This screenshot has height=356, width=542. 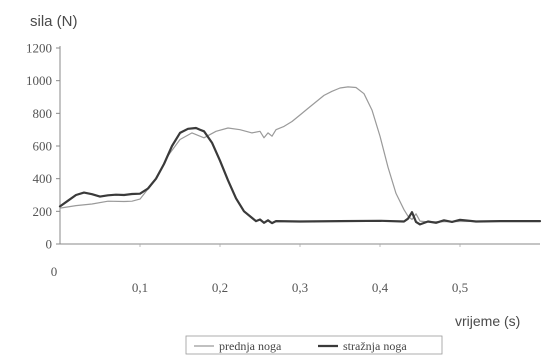 I want to click on y-tick-label: 600, so click(x=43, y=146).